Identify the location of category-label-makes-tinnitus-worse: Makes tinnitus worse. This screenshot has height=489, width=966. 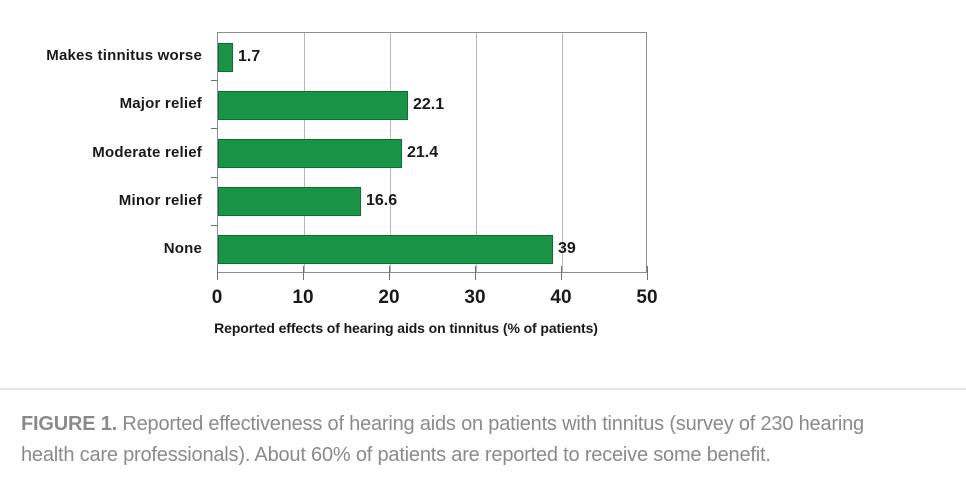
(124, 56).